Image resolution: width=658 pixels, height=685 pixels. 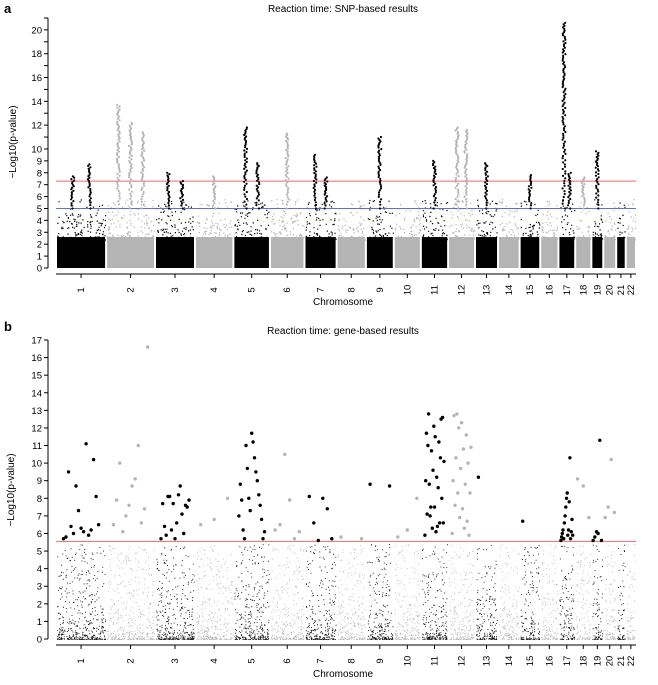 What do you see at coordinates (214, 289) in the screenshot?
I see `x-tick-label: 4` at bounding box center [214, 289].